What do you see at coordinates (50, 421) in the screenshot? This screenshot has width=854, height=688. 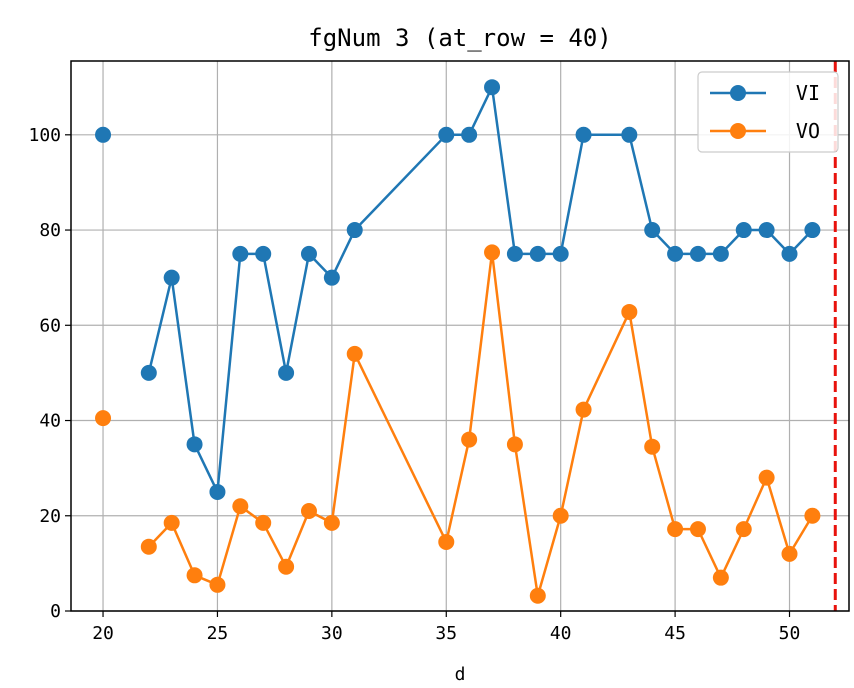 I see `y-tick-label: 40` at bounding box center [50, 421].